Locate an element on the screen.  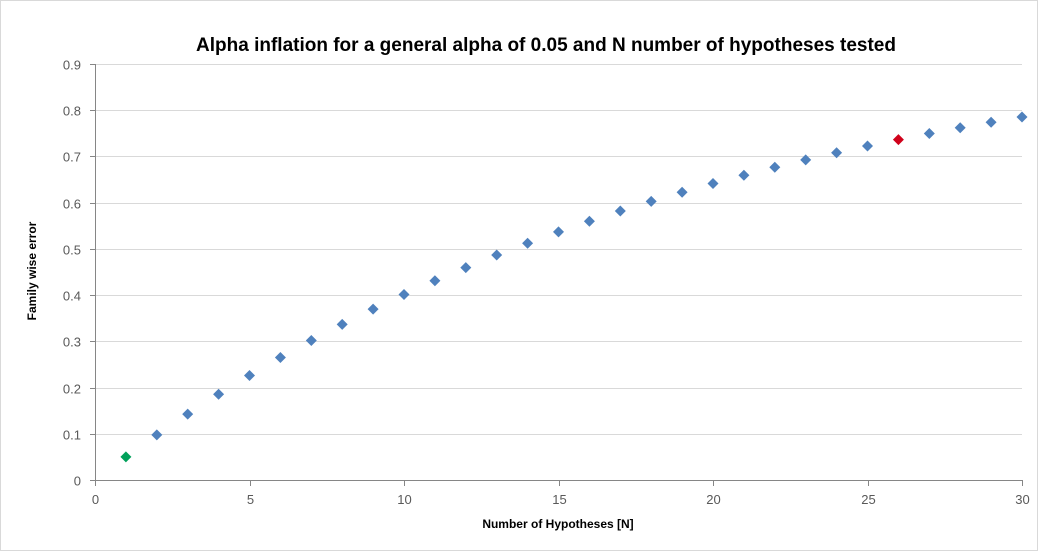
y-tick-label: 0.8 is located at coordinates (72, 111).